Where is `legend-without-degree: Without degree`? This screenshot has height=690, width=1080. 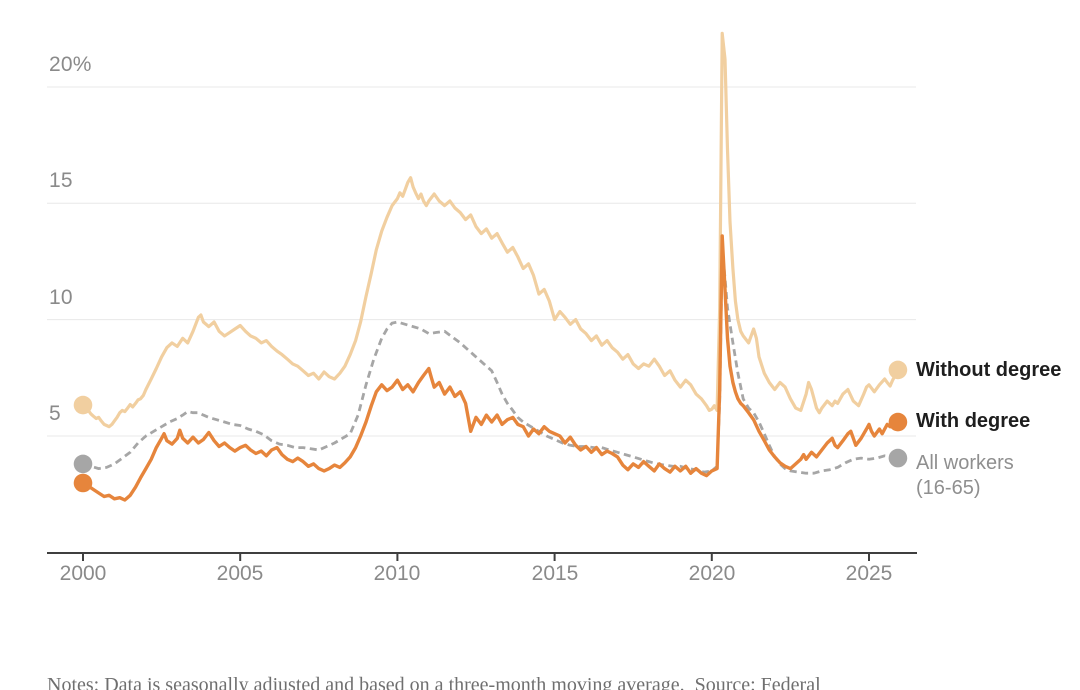
legend-without-degree: Without degree is located at coordinates (989, 370).